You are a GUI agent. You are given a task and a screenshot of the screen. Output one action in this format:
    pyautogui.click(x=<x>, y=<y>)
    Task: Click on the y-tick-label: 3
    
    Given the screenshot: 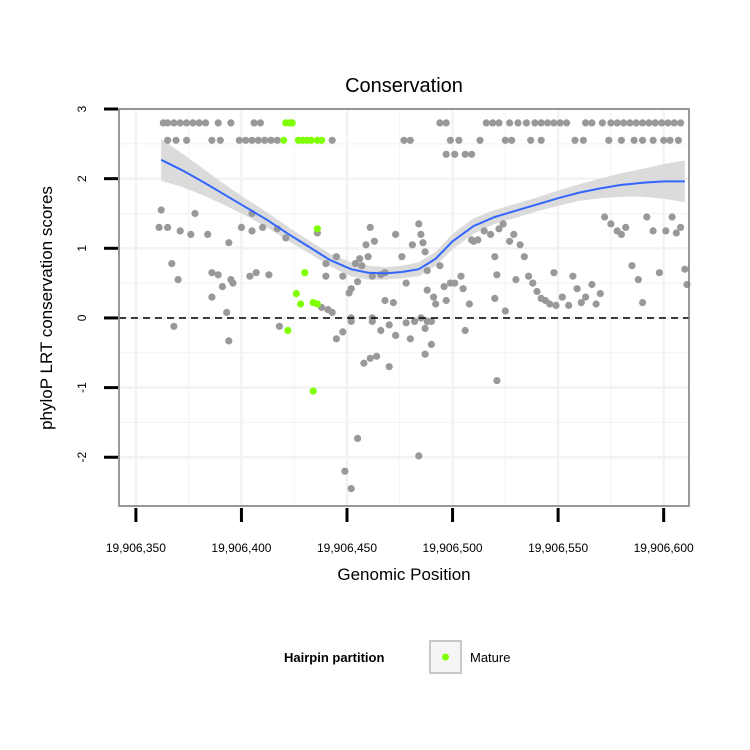 What is the action you would take?
    pyautogui.click(x=82, y=108)
    